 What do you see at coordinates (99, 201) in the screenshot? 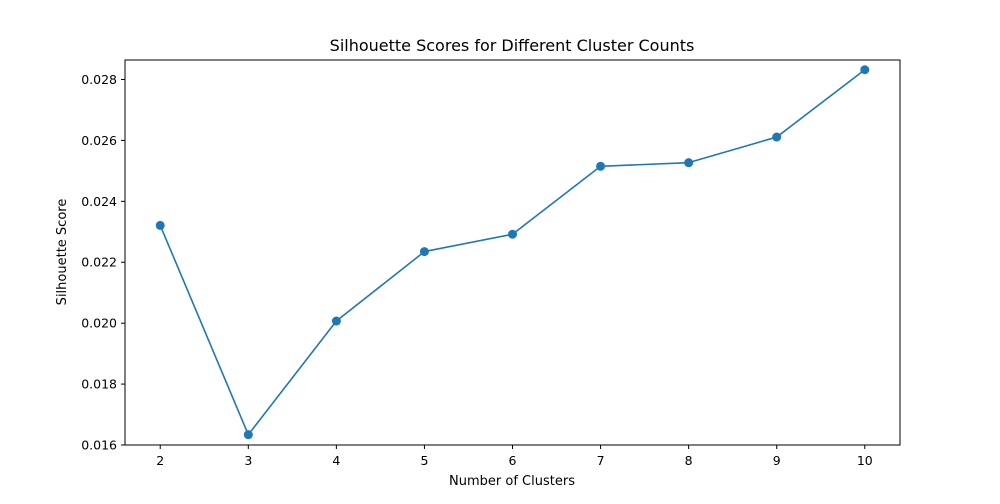
I see `y-tick-label: 0.024` at bounding box center [99, 201].